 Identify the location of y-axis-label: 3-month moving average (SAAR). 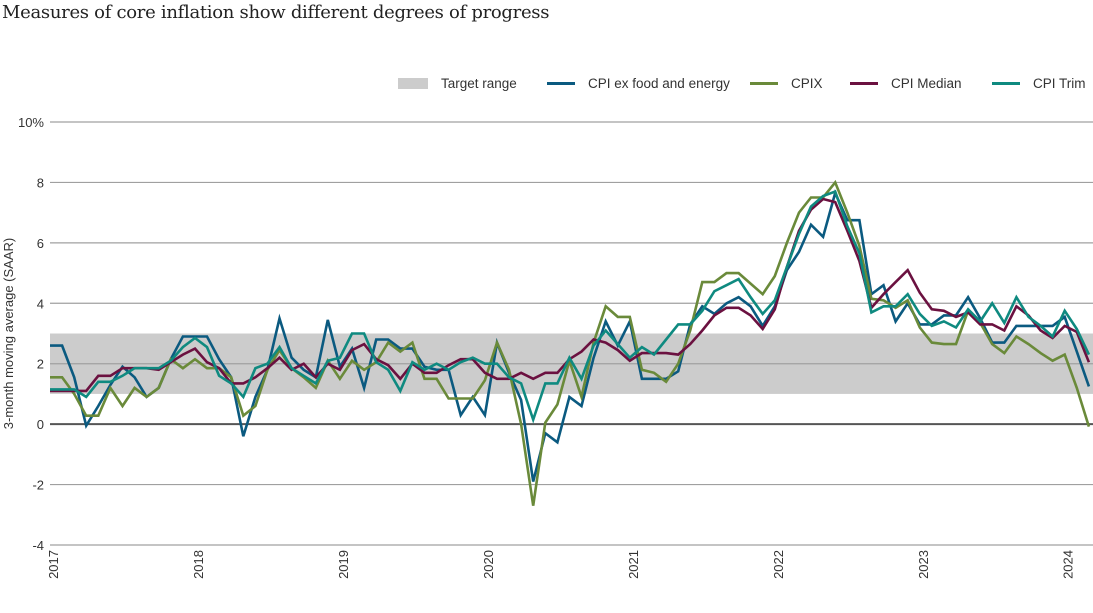
(8, 333).